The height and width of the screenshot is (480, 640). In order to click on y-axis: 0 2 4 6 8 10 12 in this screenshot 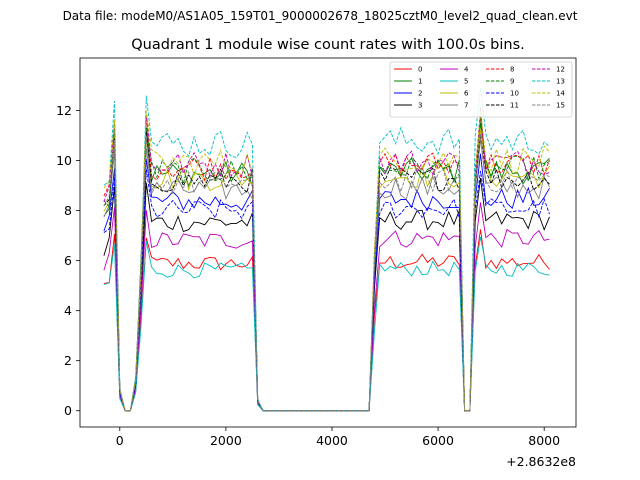, I will do `click(68, 260)`.